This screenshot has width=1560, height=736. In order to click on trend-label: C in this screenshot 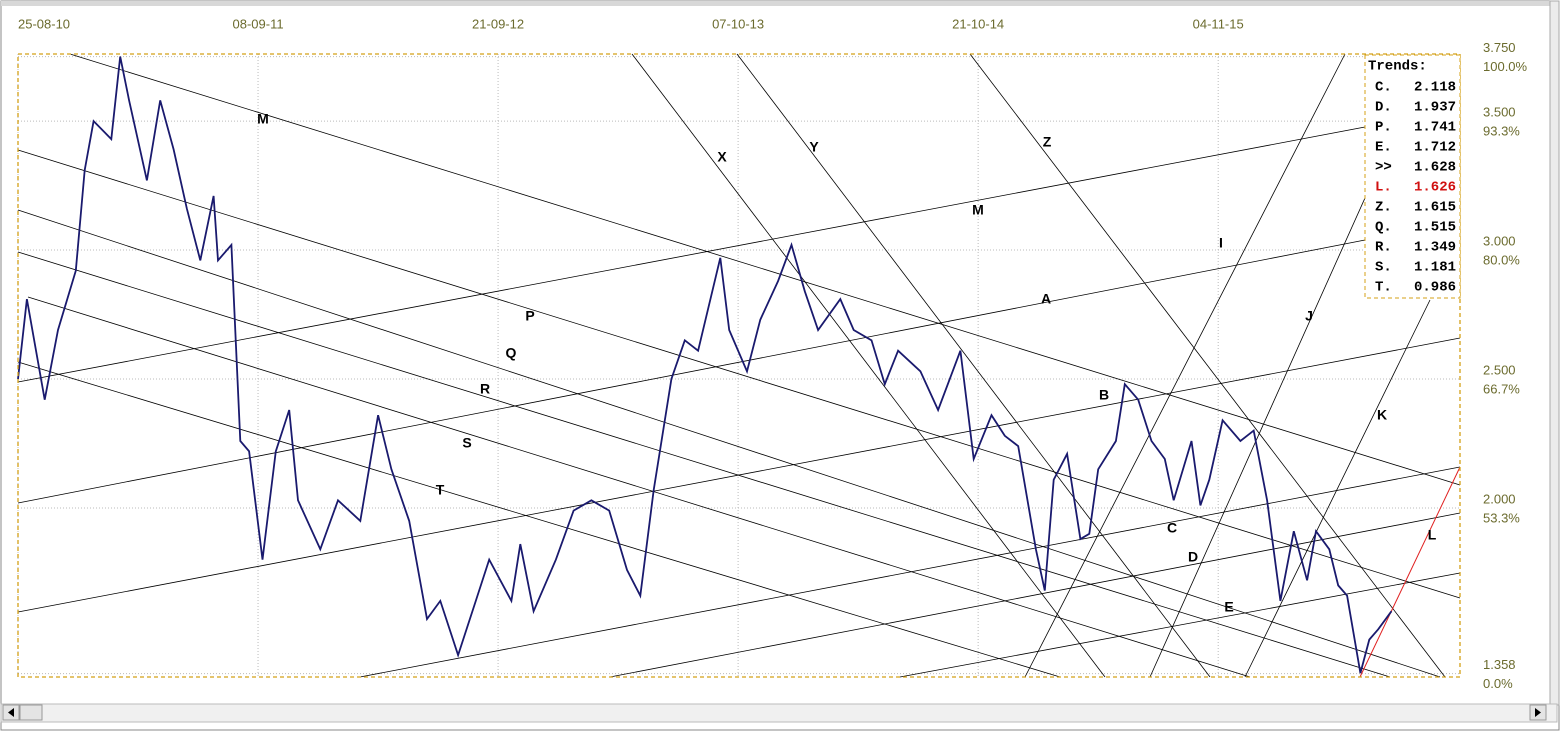, I will do `click(1172, 528)`.